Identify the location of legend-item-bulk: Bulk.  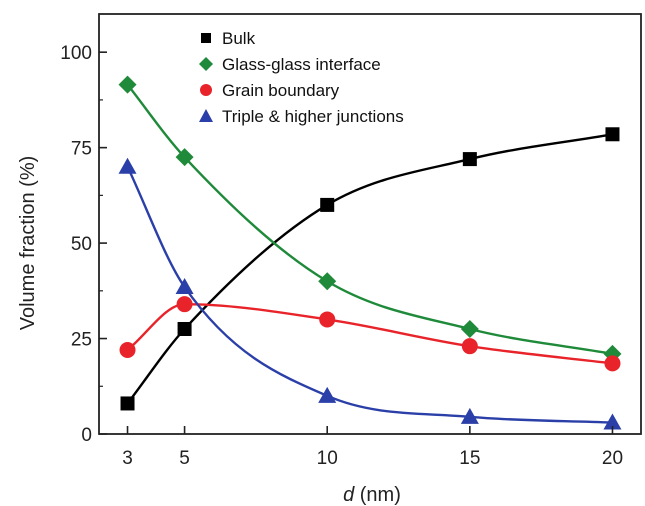
(228, 38).